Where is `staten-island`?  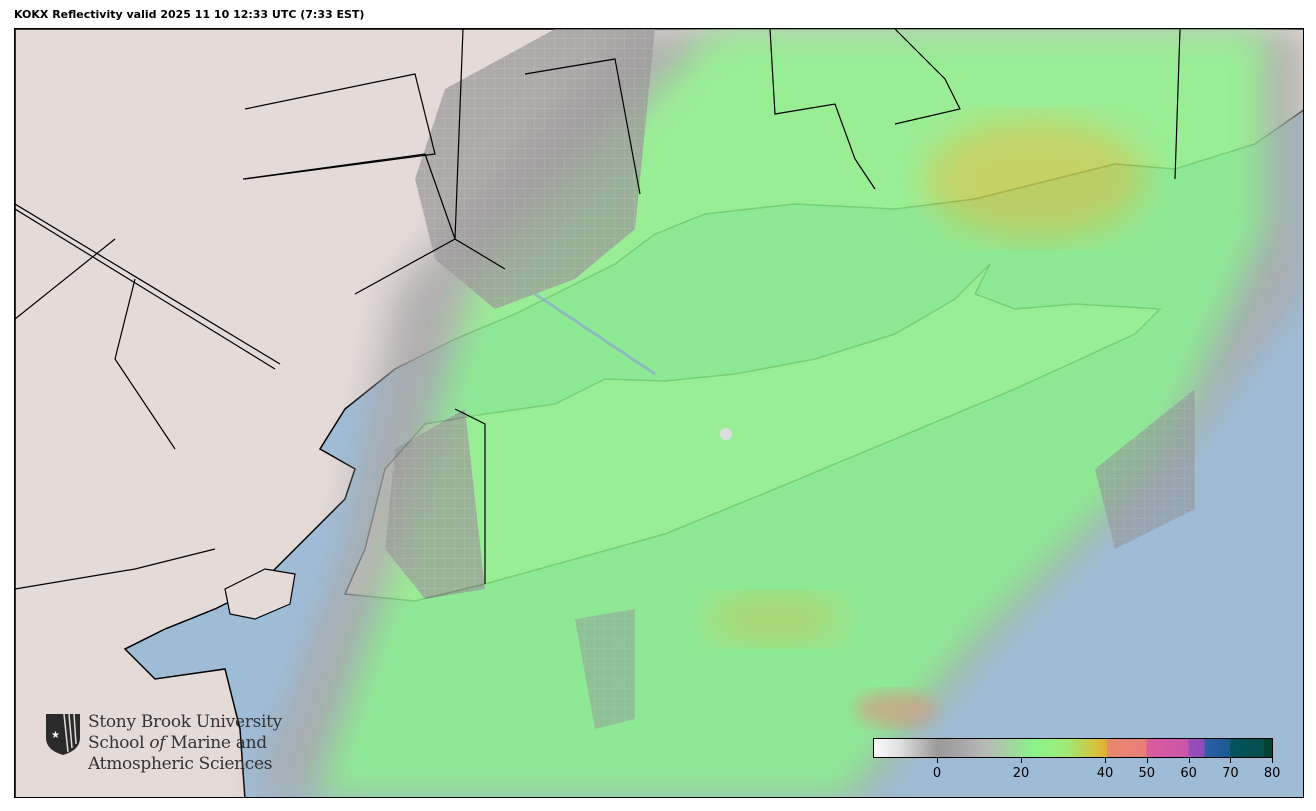
staten-island is located at coordinates (260, 594).